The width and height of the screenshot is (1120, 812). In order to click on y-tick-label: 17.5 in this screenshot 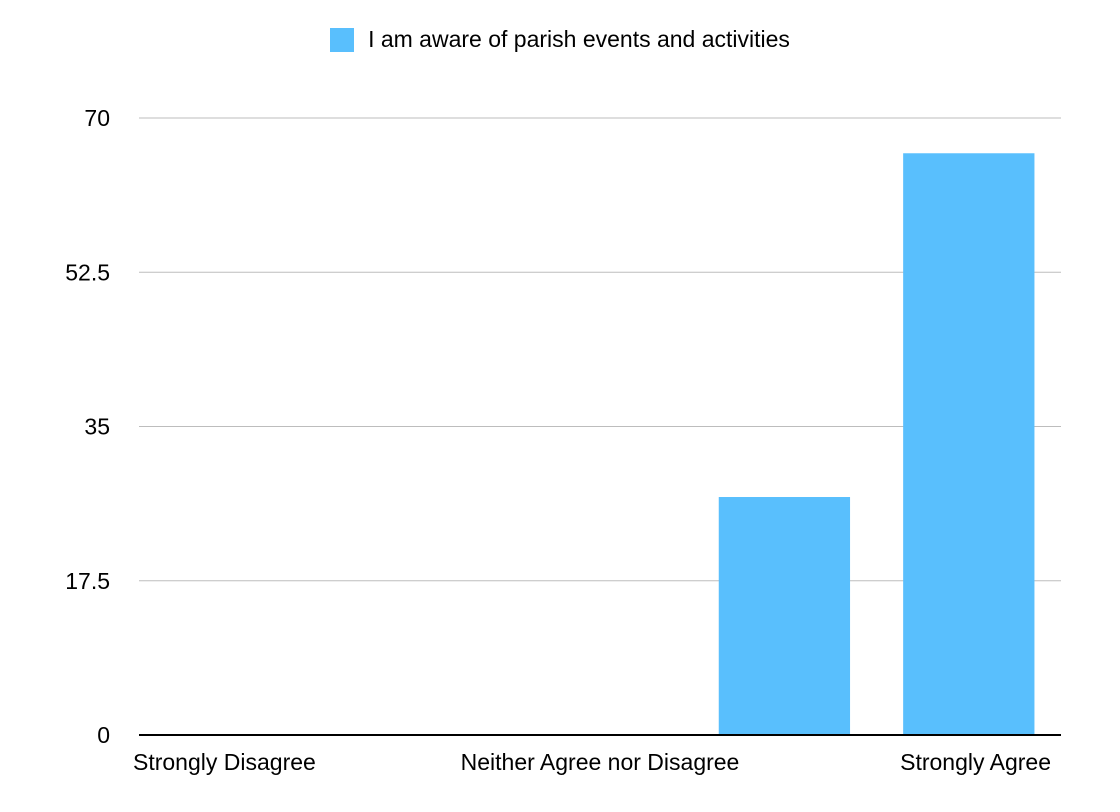, I will do `click(87, 581)`.